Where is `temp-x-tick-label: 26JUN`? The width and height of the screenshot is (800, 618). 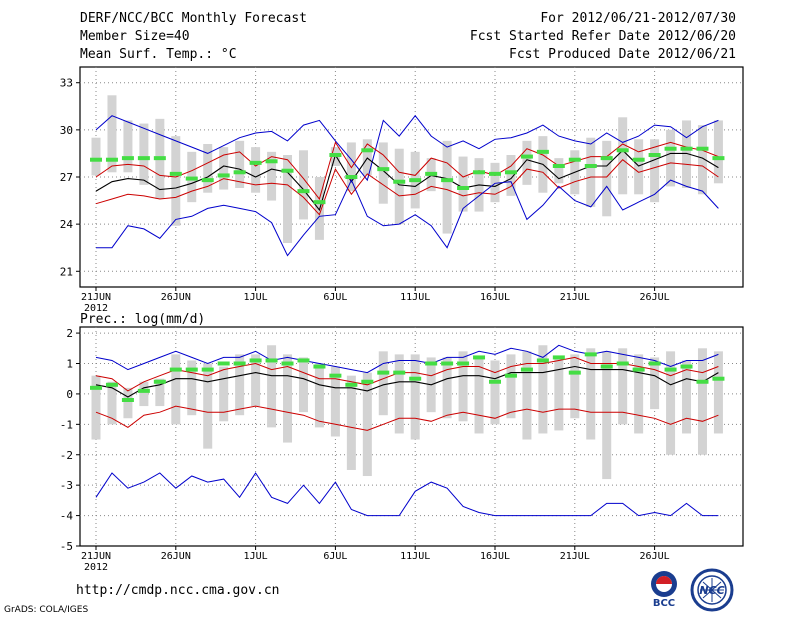
temp-x-tick-label: 26JUN is located at coordinates (176, 297).